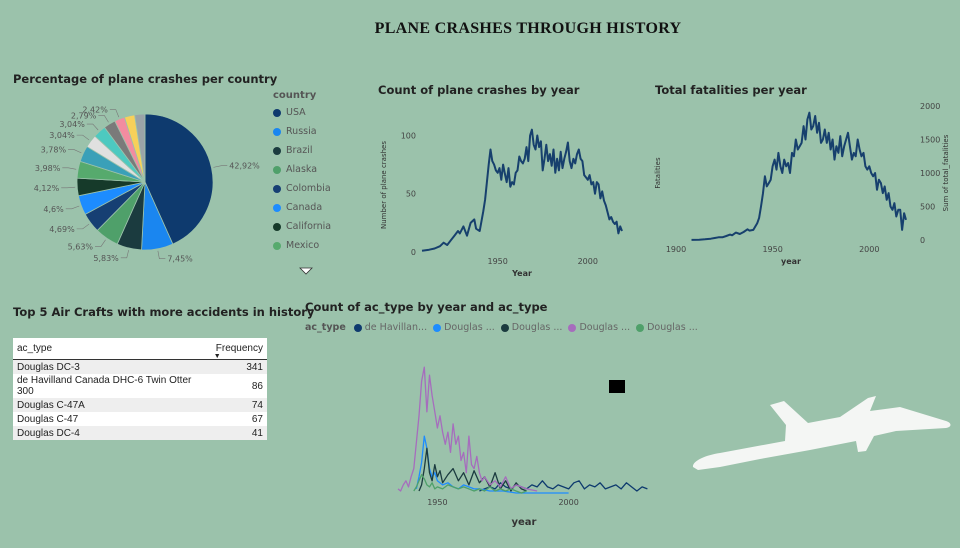 The width and height of the screenshot is (960, 548). I want to click on cell-ac-type: Douglas DC-3, so click(112, 366).